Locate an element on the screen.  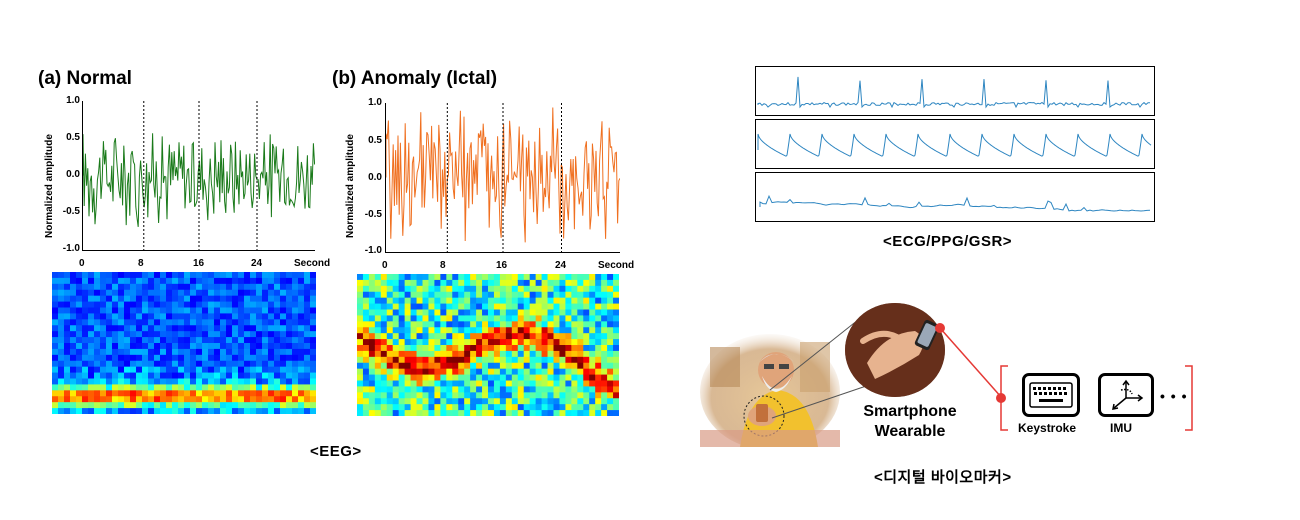
ppg-waveform is located at coordinates (954, 145).